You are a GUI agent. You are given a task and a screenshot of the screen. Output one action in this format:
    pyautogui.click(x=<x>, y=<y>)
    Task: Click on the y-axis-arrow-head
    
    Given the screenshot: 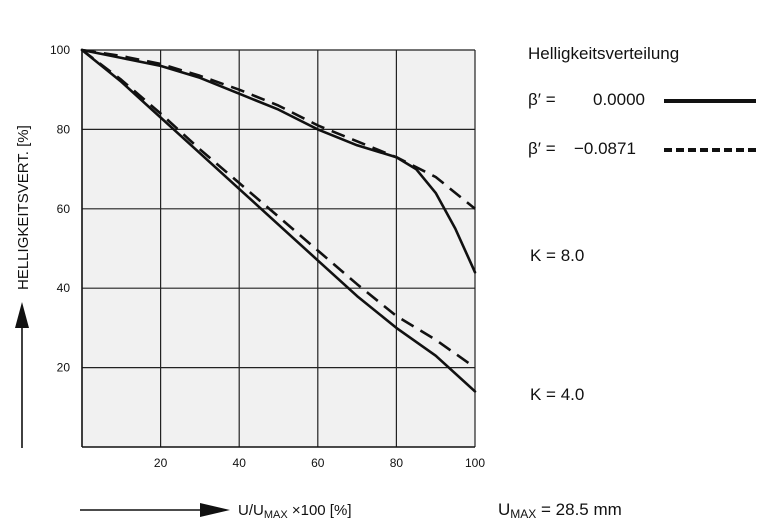 What is the action you would take?
    pyautogui.click(x=22, y=315)
    